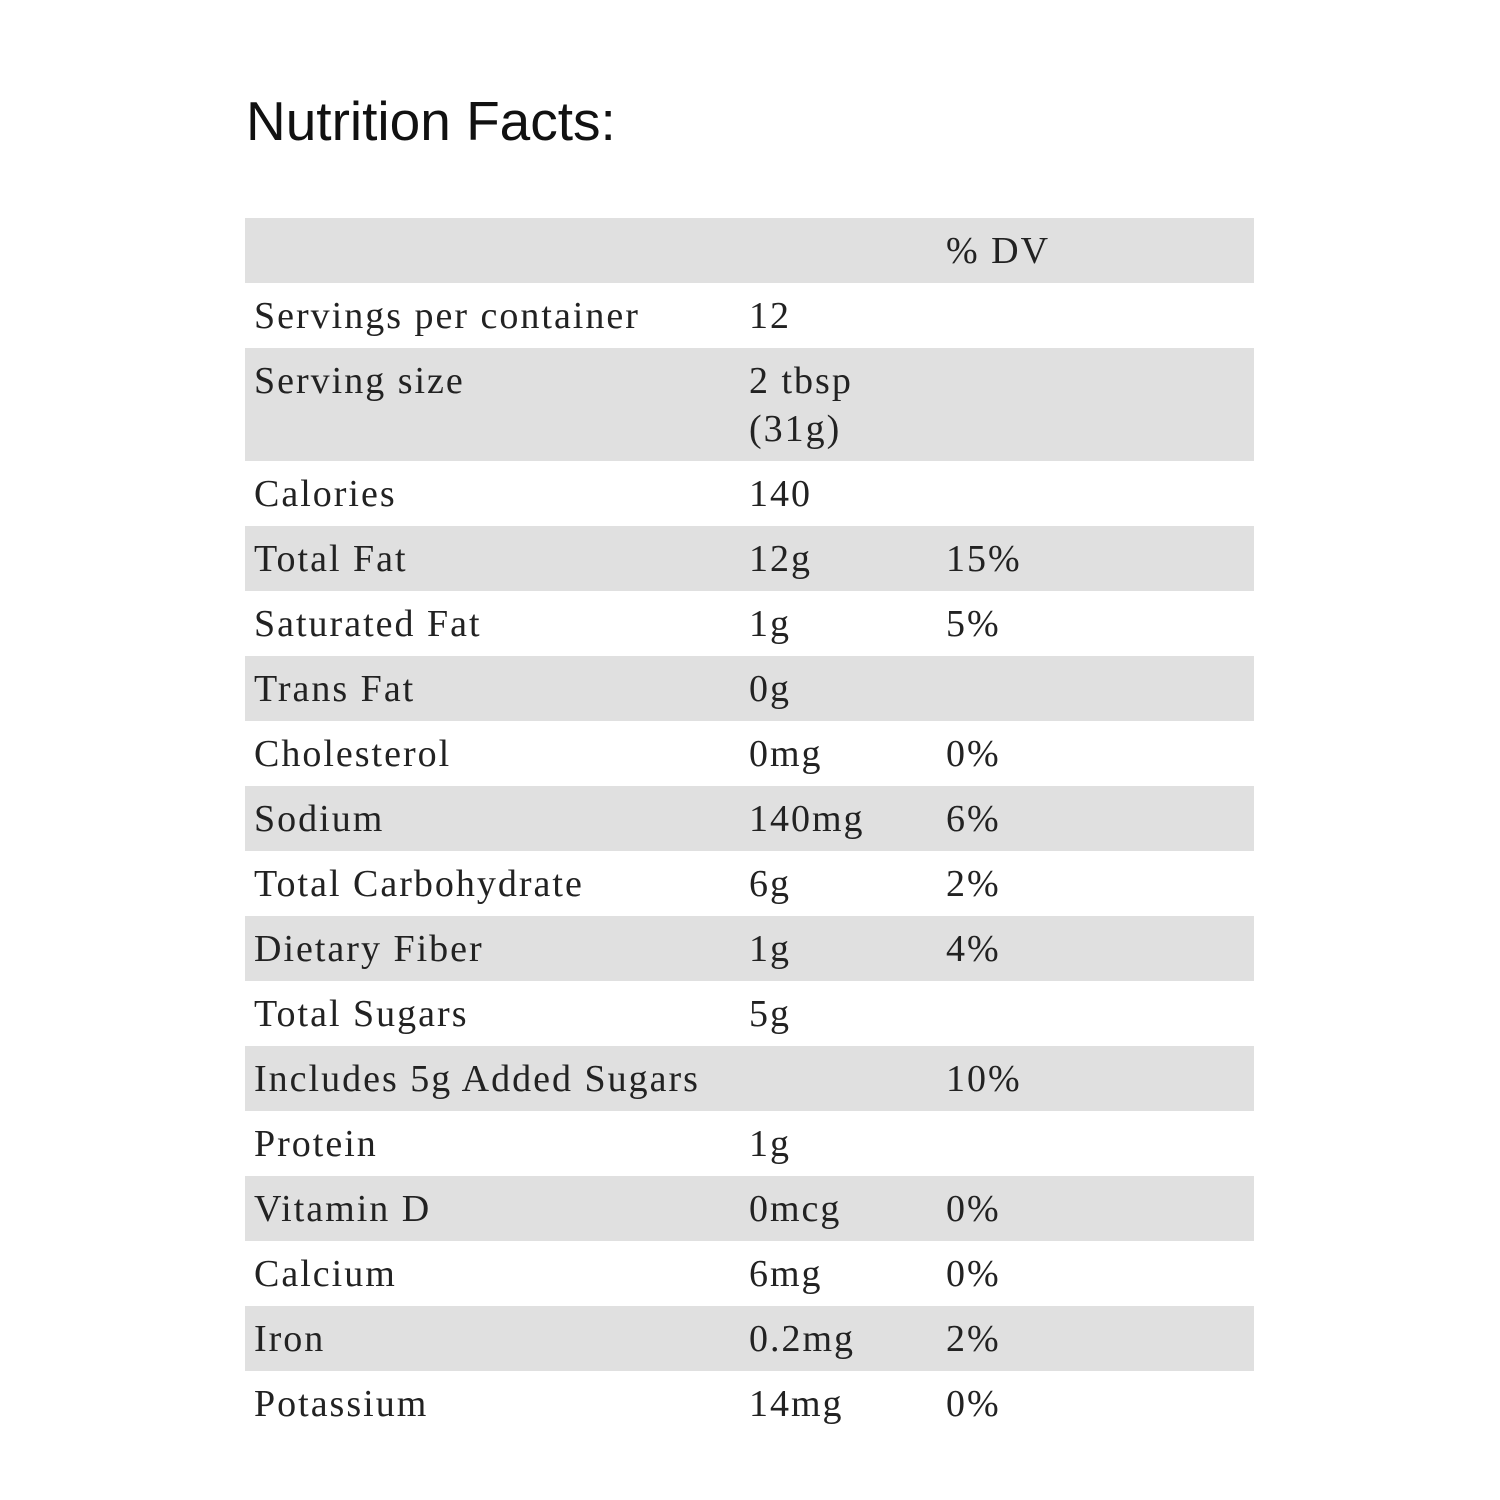  Describe the element at coordinates (335, 689) in the screenshot. I see `nutrient-name: Trans Fat` at that location.